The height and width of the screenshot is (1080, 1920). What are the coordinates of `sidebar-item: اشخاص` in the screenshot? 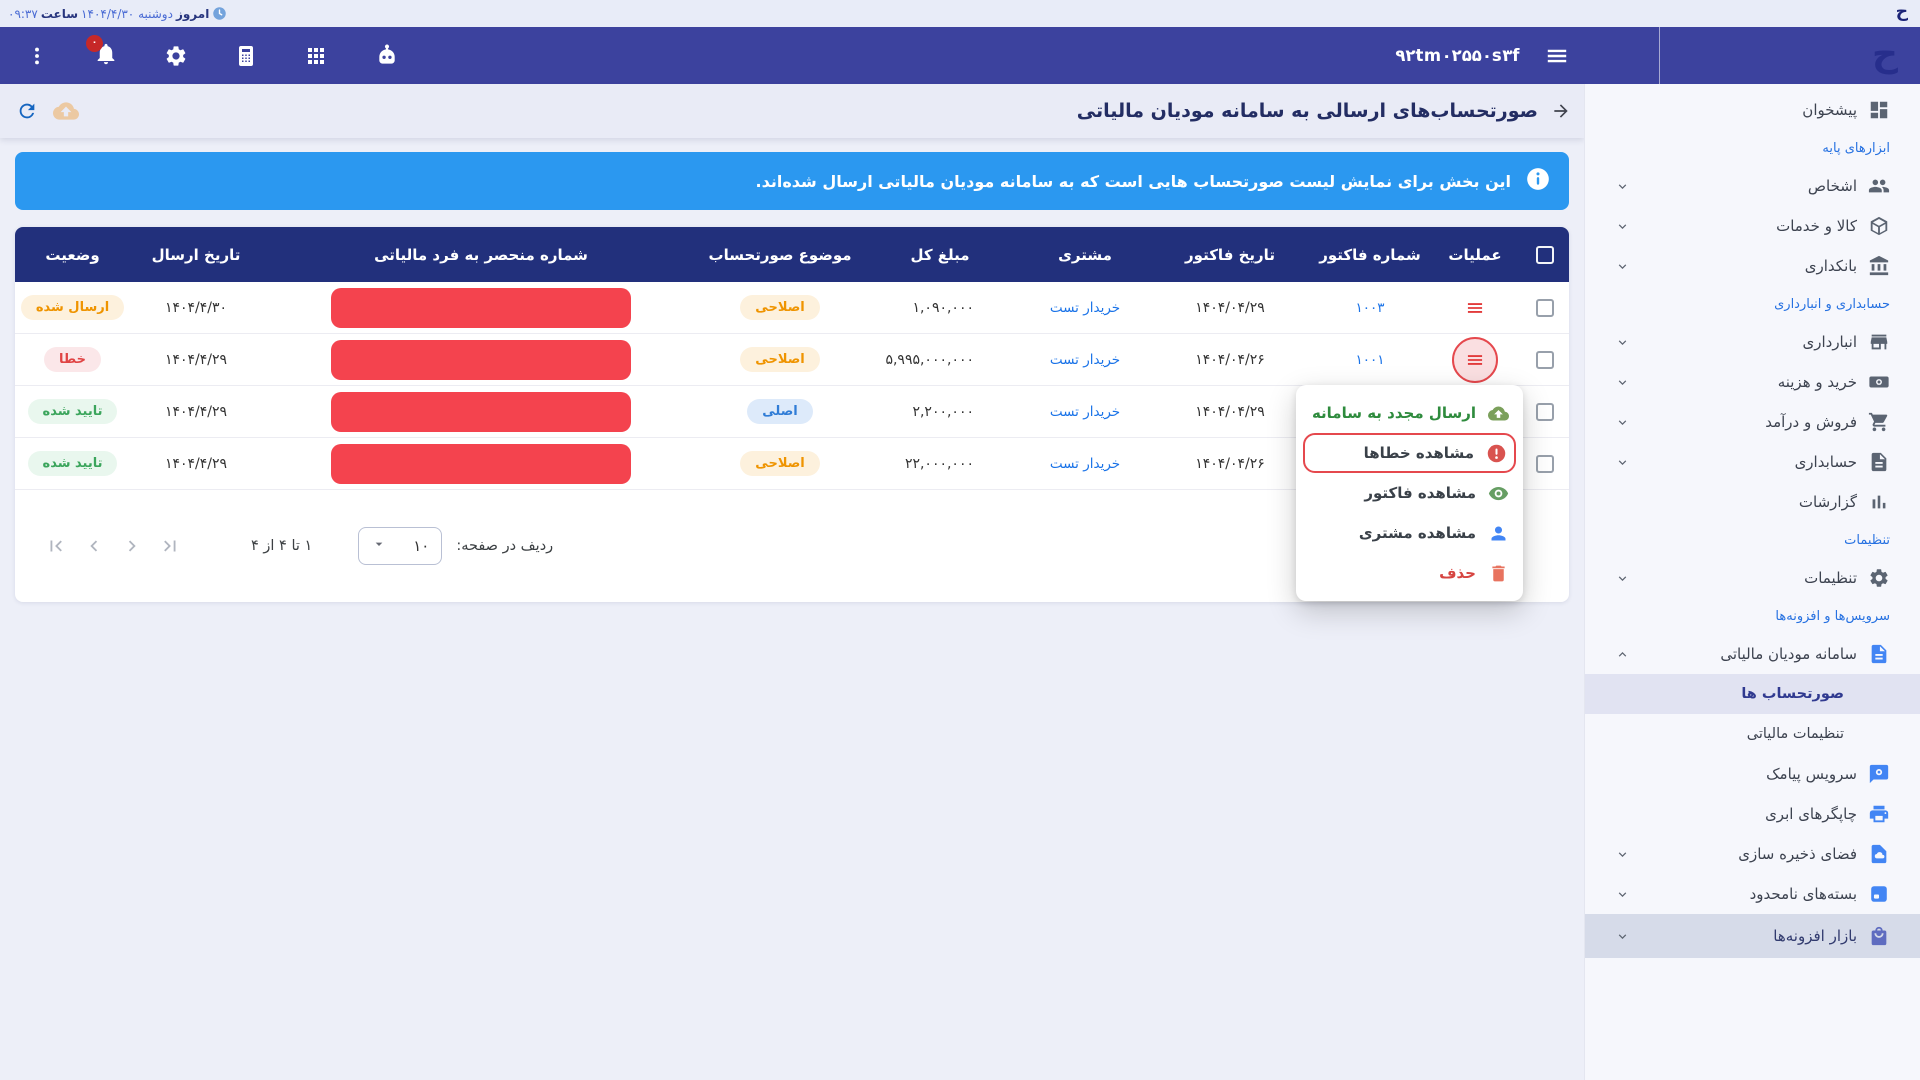 It's located at (1752, 186).